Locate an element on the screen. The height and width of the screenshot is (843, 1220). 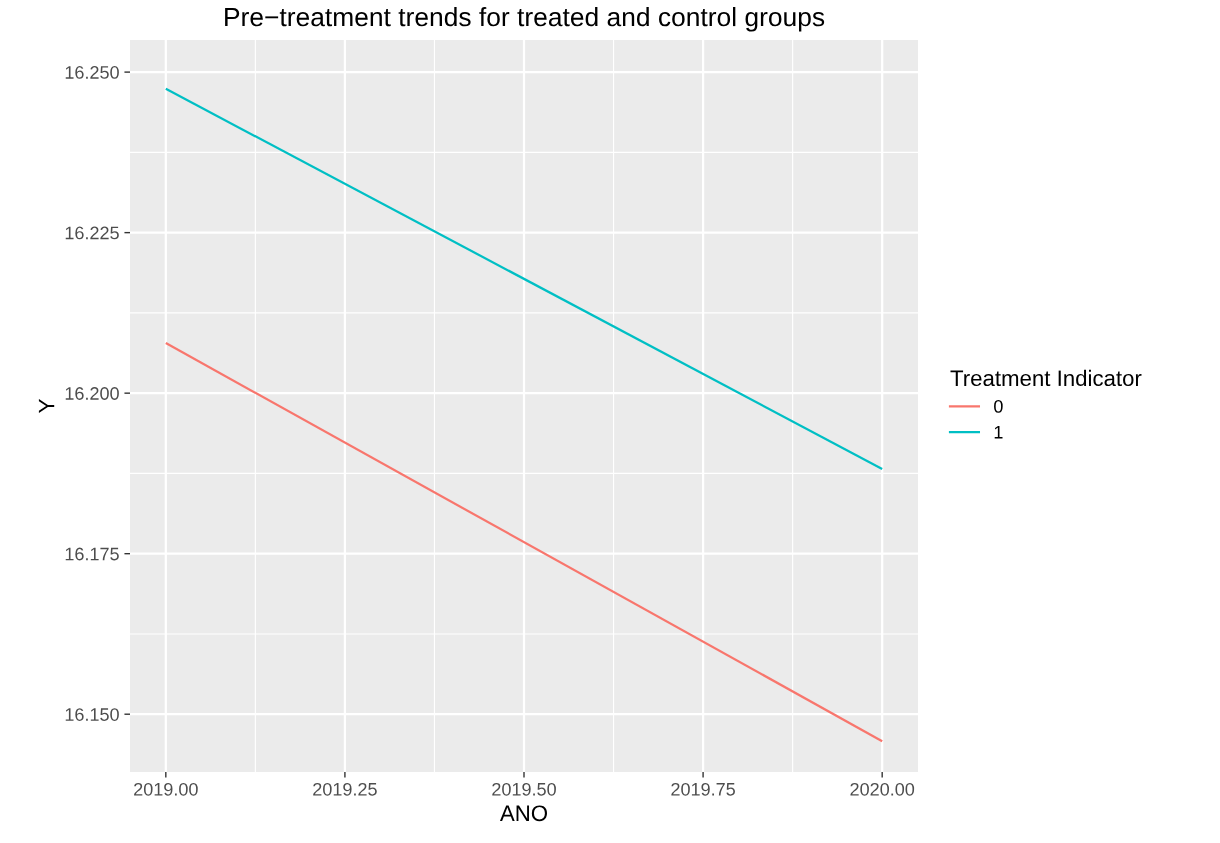
legend-label: 1 is located at coordinates (998, 432).